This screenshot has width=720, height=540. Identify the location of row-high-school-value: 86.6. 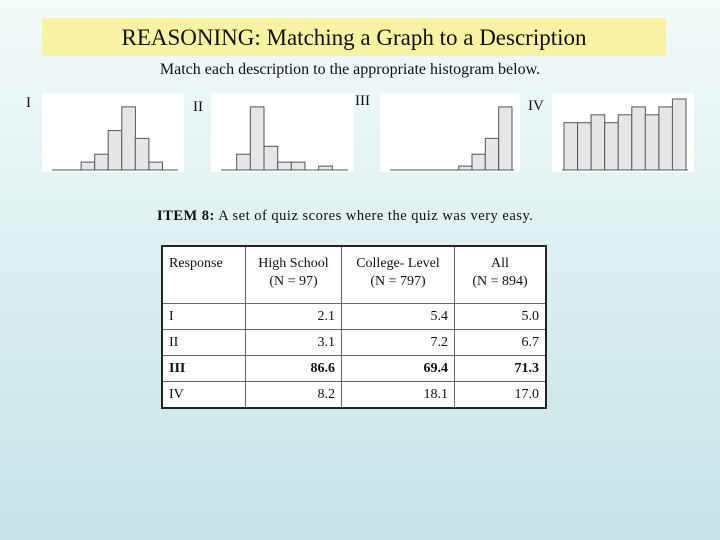
(293, 368).